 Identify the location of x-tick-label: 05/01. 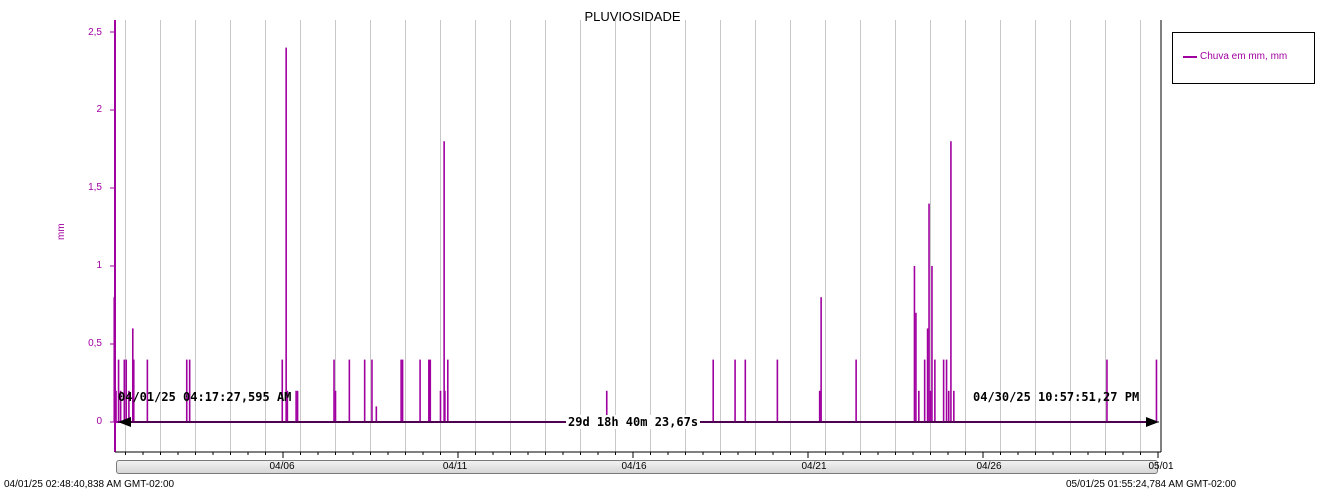
(1161, 466).